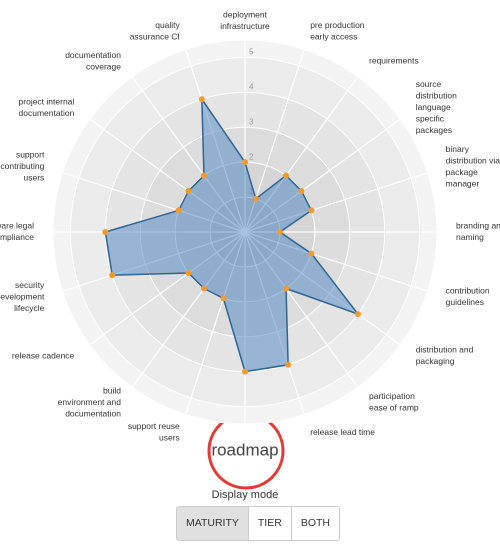  What do you see at coordinates (269, 523) in the screenshot?
I see `mode-button: TIER` at bounding box center [269, 523].